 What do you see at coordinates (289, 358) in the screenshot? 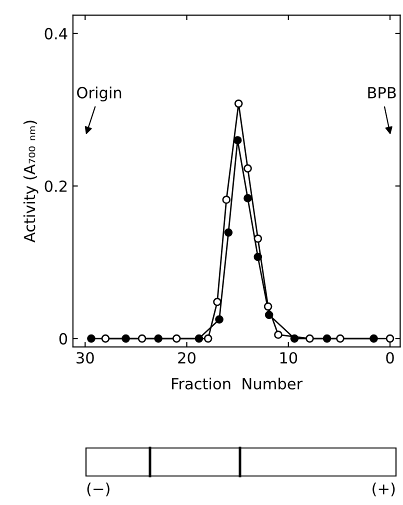
I see `x-tick-label: 10` at bounding box center [289, 358].